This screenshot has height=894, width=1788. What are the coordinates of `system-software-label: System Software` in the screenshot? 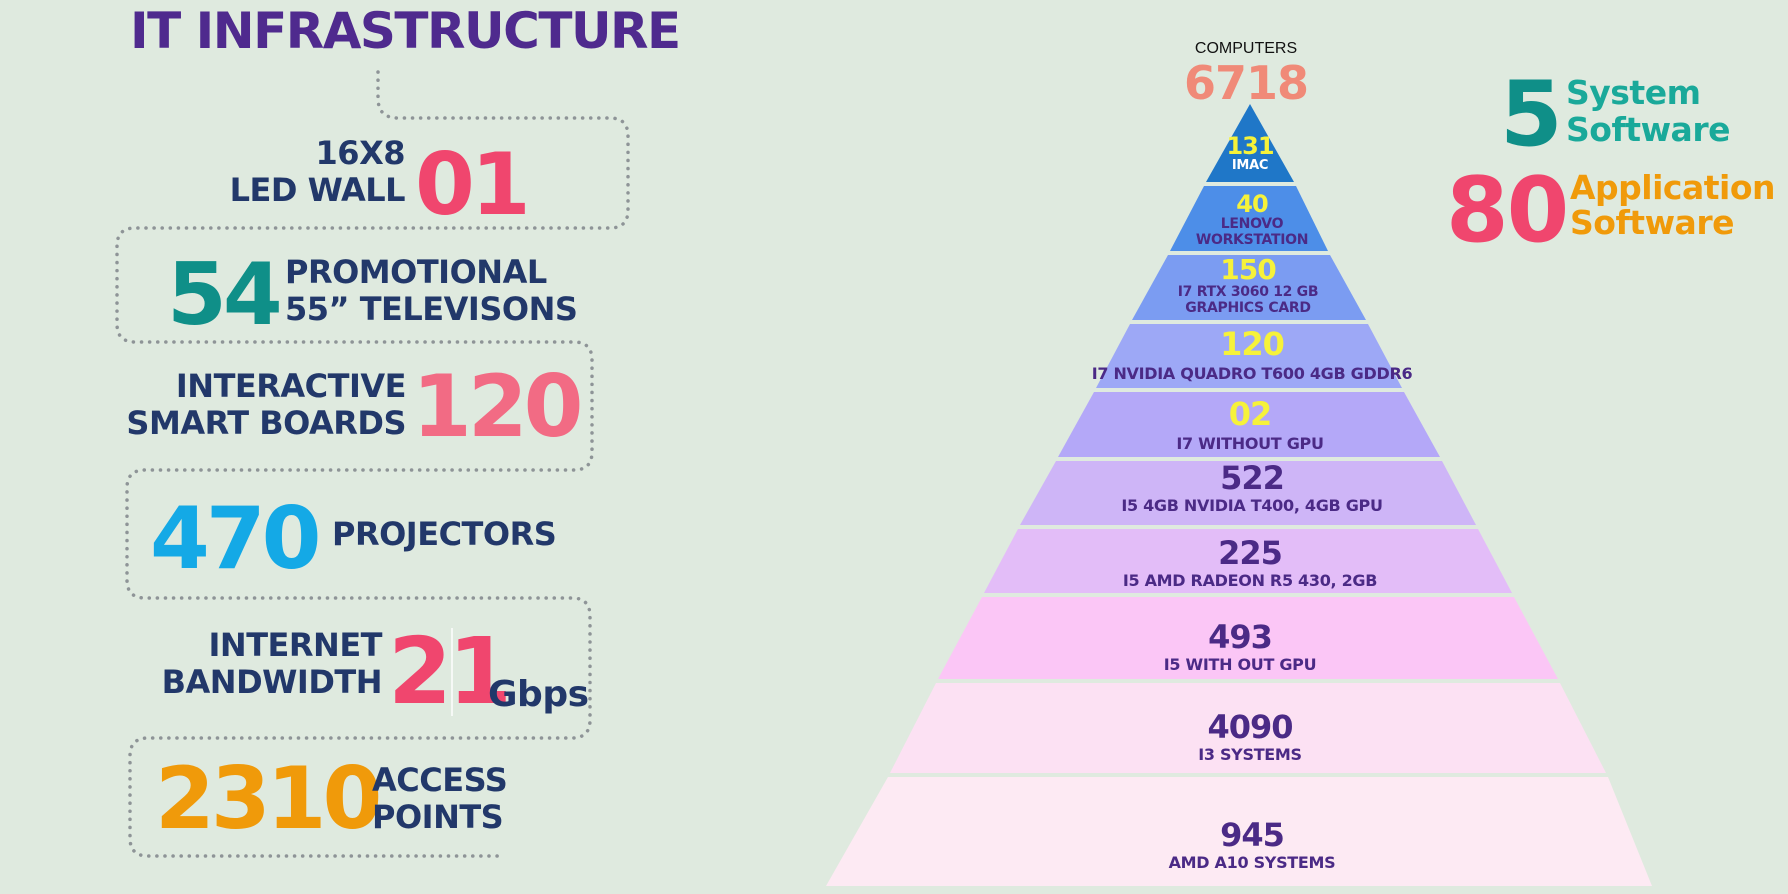 It's located at (1648, 111).